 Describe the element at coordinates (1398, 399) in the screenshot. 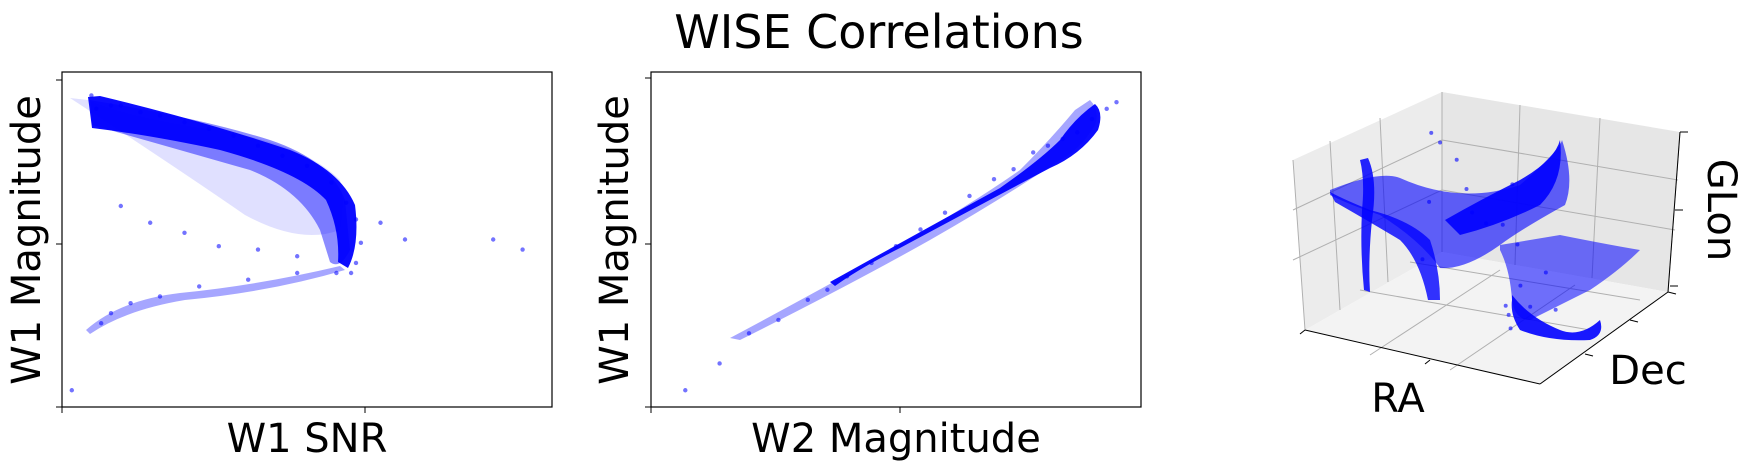

I see `x-axis-label-3: RA` at that location.